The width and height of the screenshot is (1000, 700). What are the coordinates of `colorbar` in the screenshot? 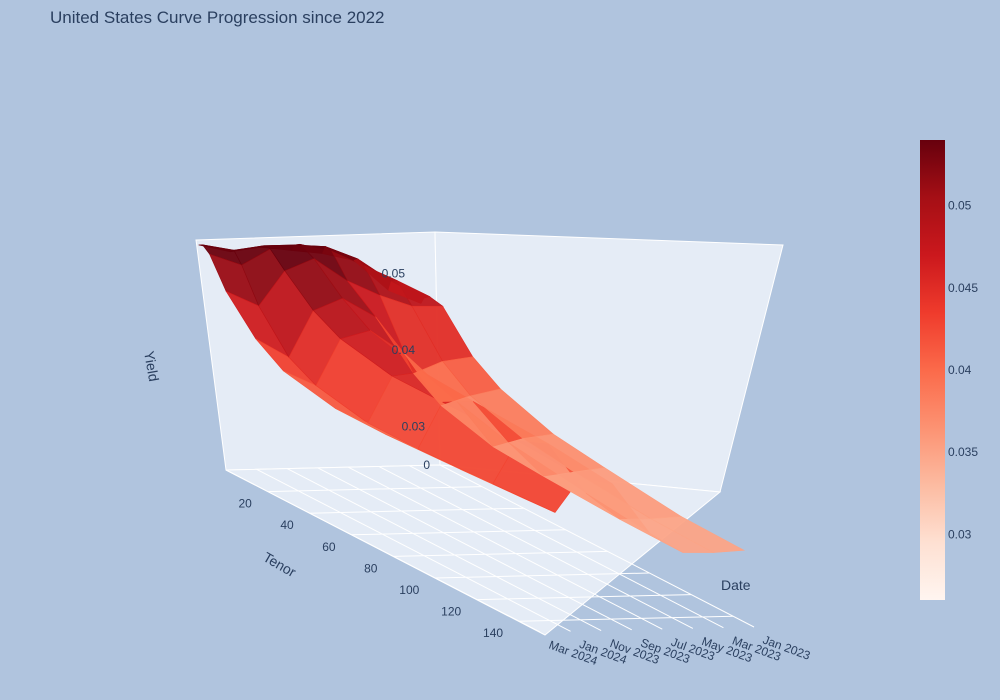 It's located at (932, 370).